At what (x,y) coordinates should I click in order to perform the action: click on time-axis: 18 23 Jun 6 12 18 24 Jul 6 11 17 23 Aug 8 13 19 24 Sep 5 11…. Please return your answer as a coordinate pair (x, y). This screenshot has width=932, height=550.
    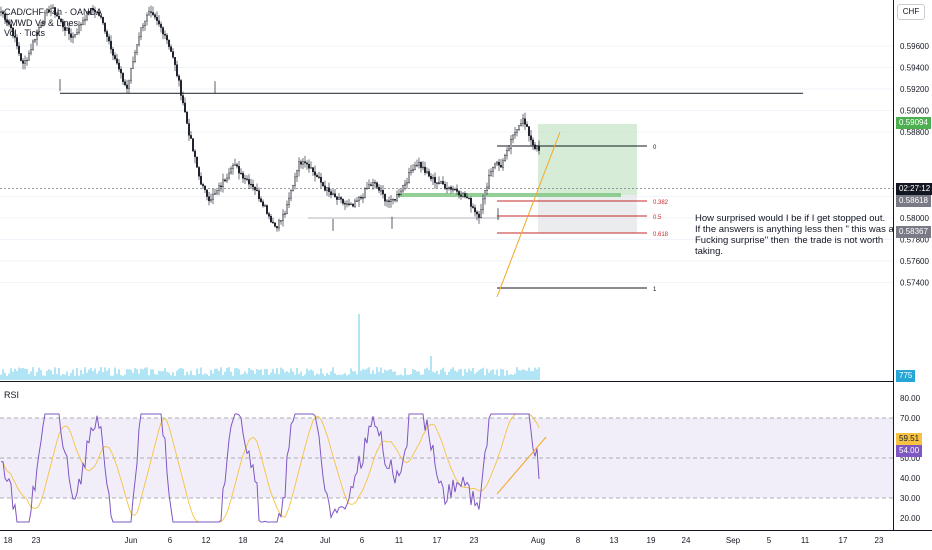
    Looking at the image, I should click on (444, 540).